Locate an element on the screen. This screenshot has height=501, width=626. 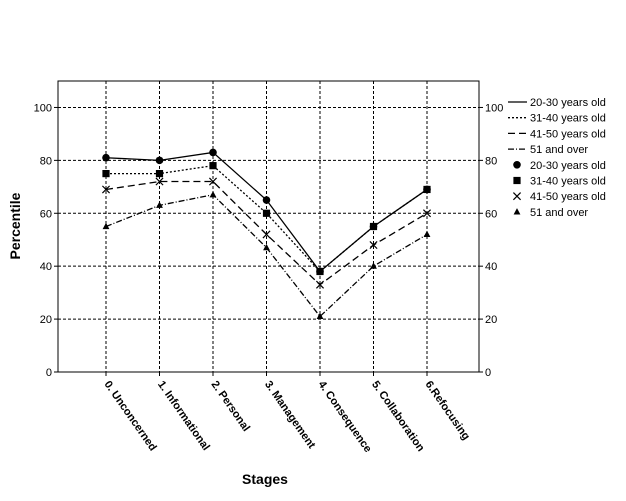
x-category-label: 5. Collaboration is located at coordinates (398, 416).